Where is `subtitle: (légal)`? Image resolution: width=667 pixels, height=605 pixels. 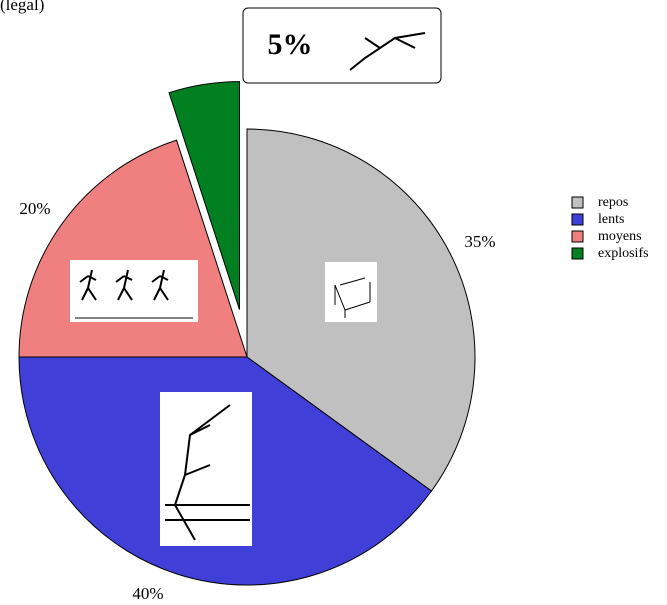 subtitle: (légal) is located at coordinates (22, 7).